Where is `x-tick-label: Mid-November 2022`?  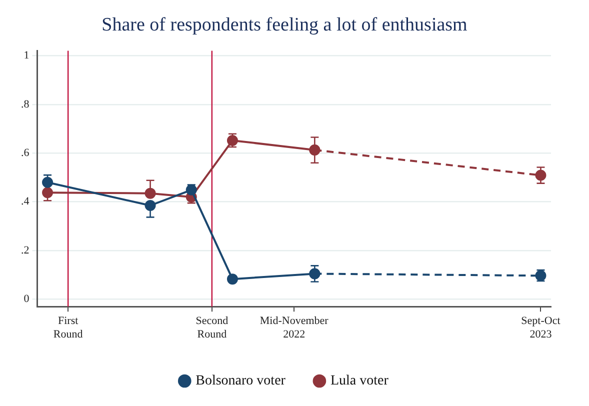 x-tick-label: Mid-November 2022 is located at coordinates (294, 327).